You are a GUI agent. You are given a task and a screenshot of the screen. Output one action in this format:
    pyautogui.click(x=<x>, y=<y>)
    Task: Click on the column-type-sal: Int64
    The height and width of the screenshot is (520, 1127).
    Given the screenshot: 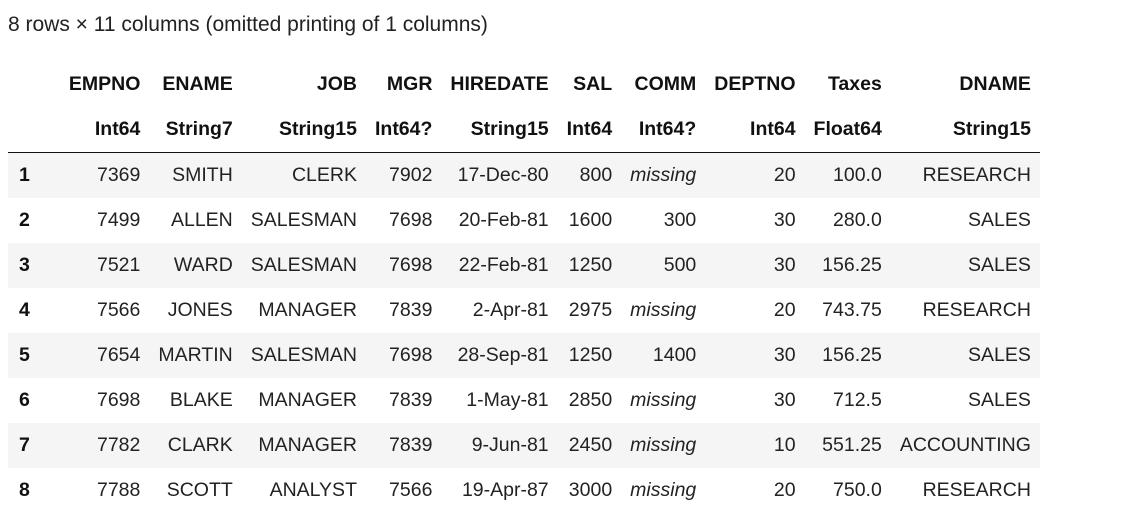 What is the action you would take?
    pyautogui.click(x=589, y=130)
    